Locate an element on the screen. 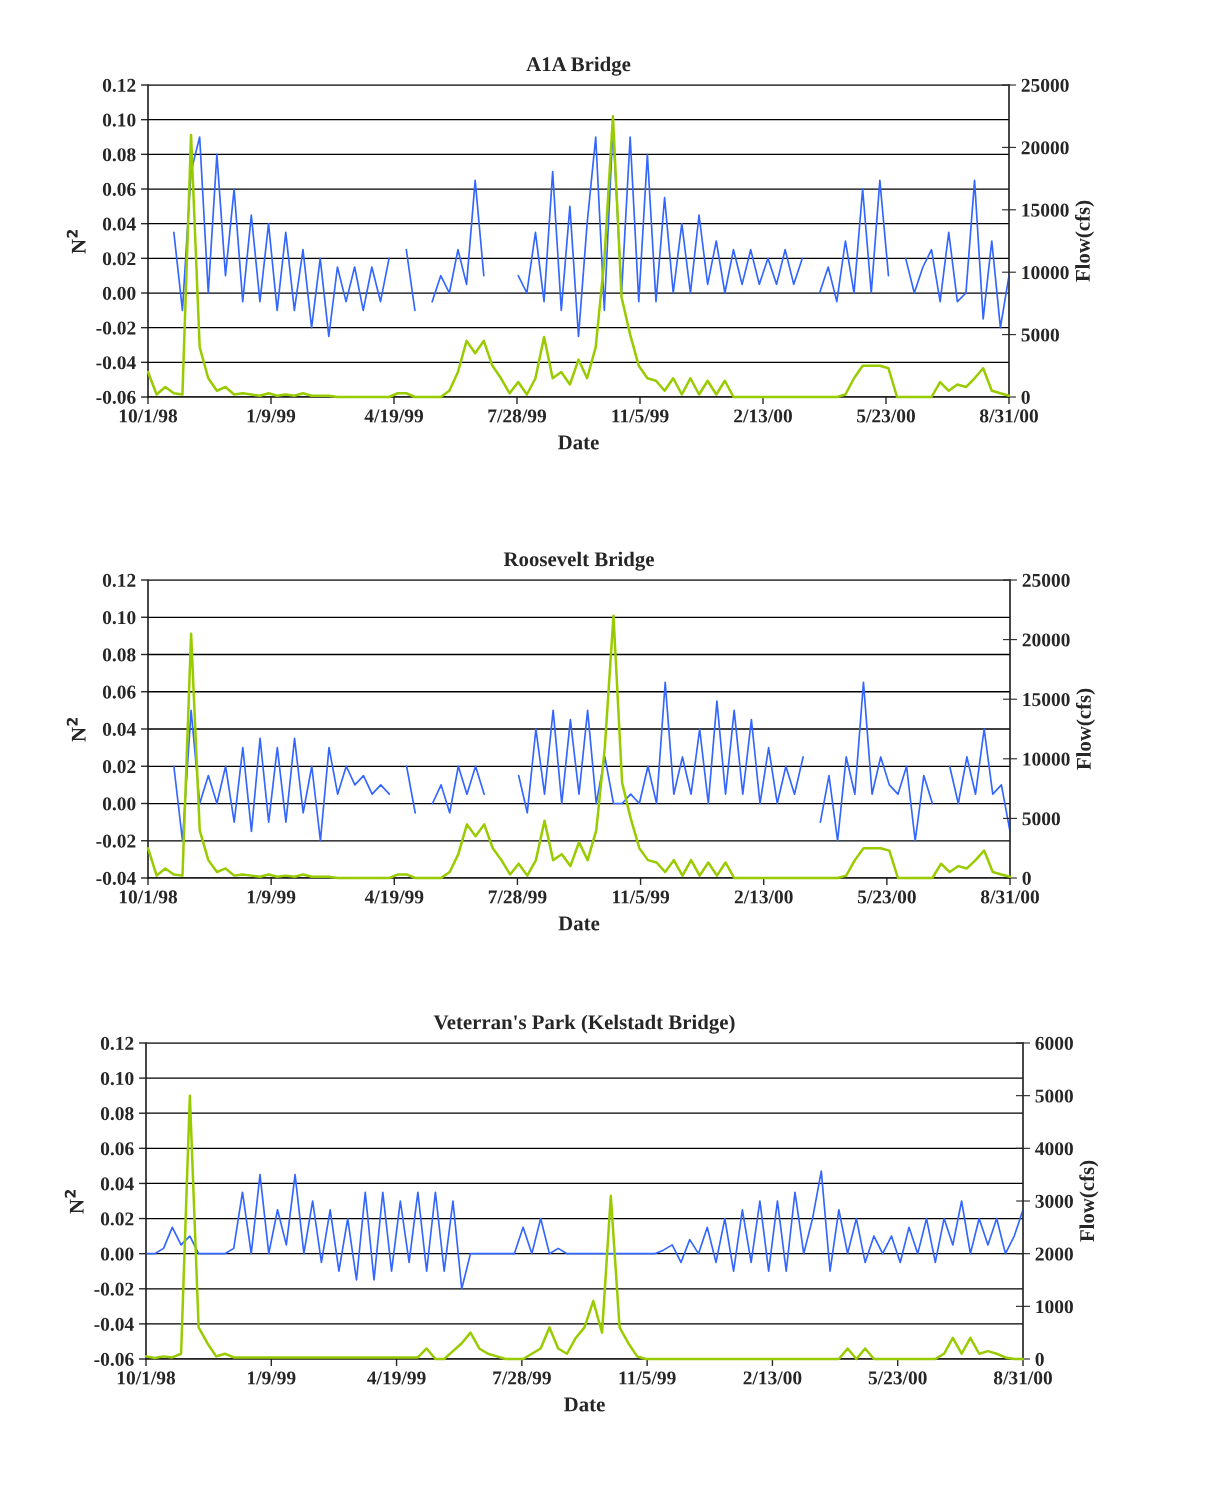 This screenshot has width=1225, height=1488. chart-title: Roosevelt Bridge is located at coordinates (578, 561).